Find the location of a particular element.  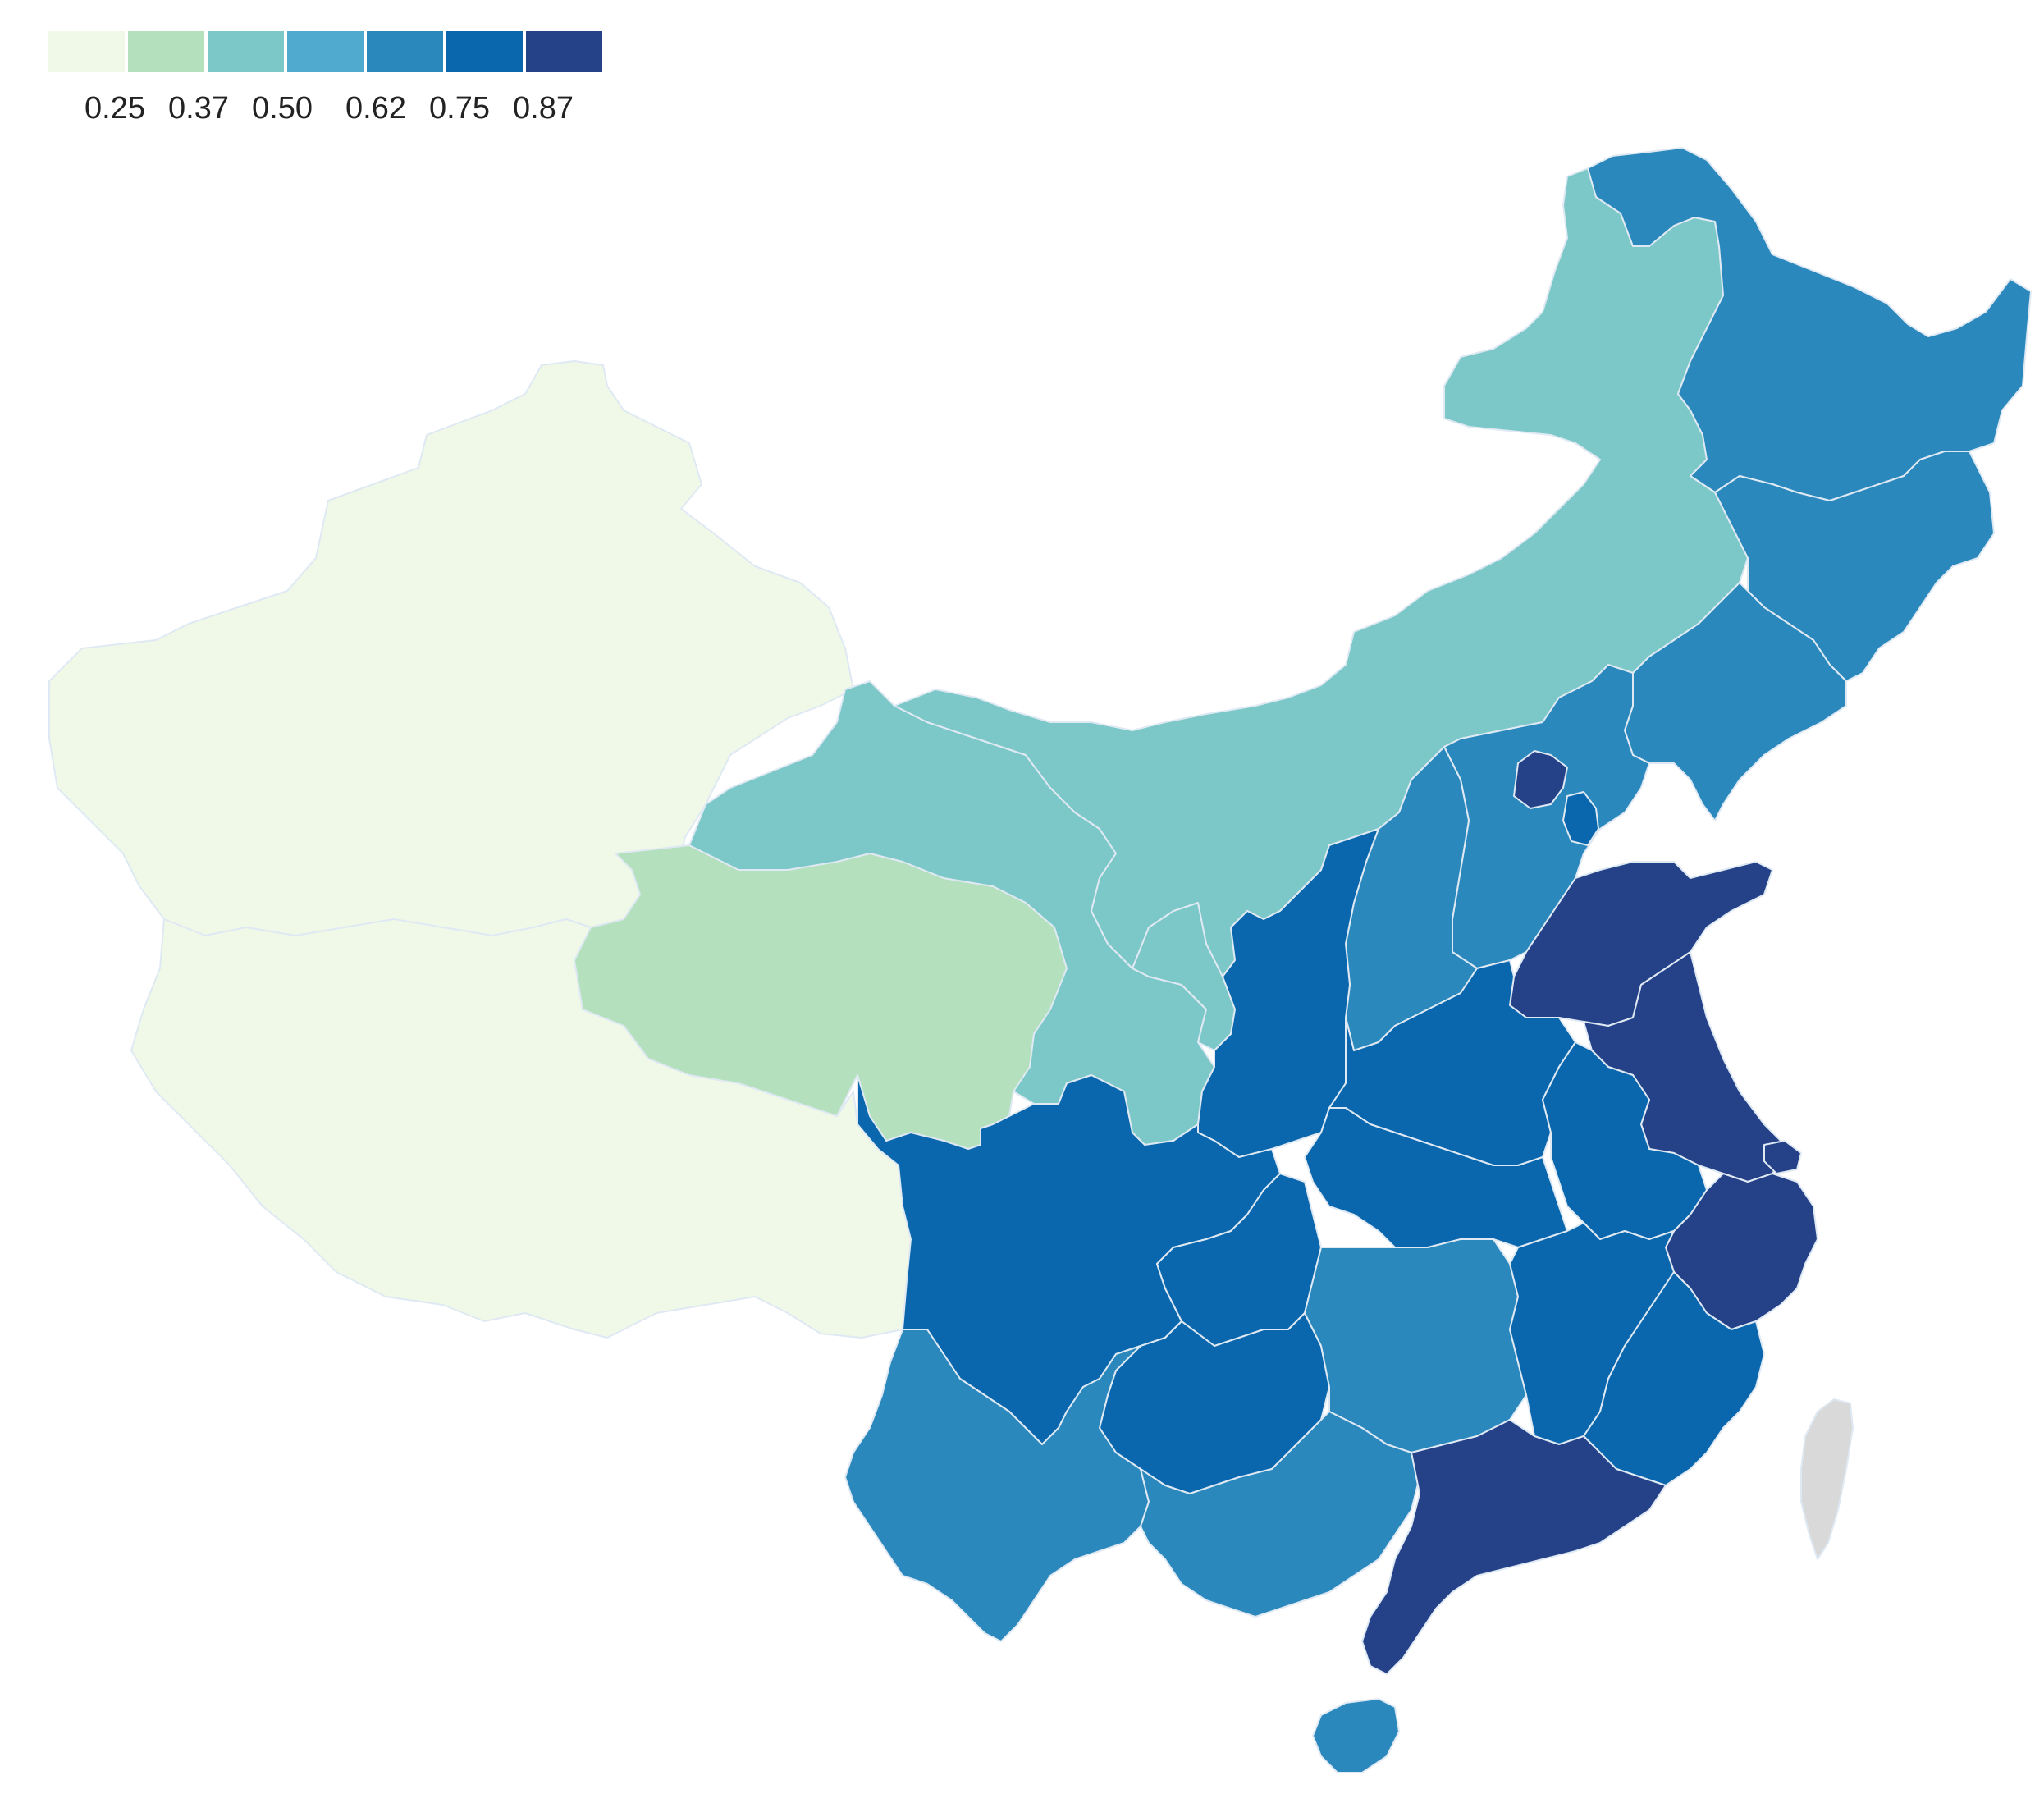

region-shanghai is located at coordinates (1782, 1157).